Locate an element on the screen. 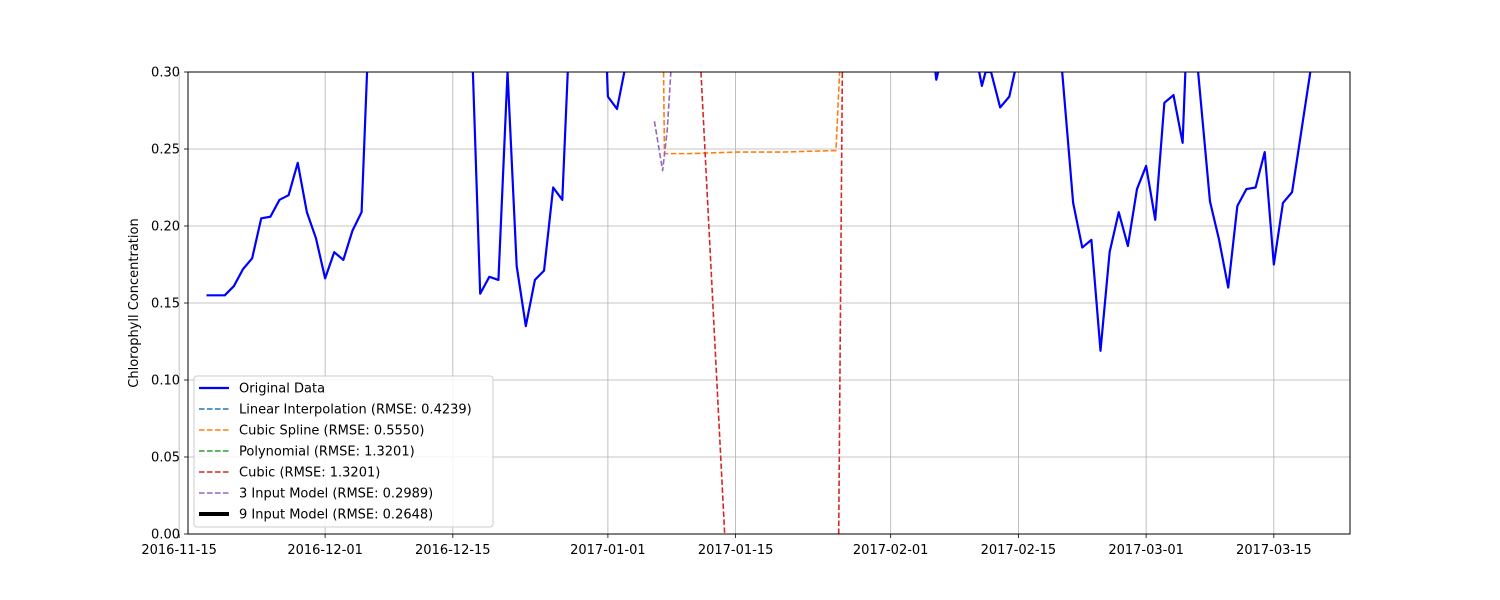  y-tick-label: 0.05 is located at coordinates (165, 458).